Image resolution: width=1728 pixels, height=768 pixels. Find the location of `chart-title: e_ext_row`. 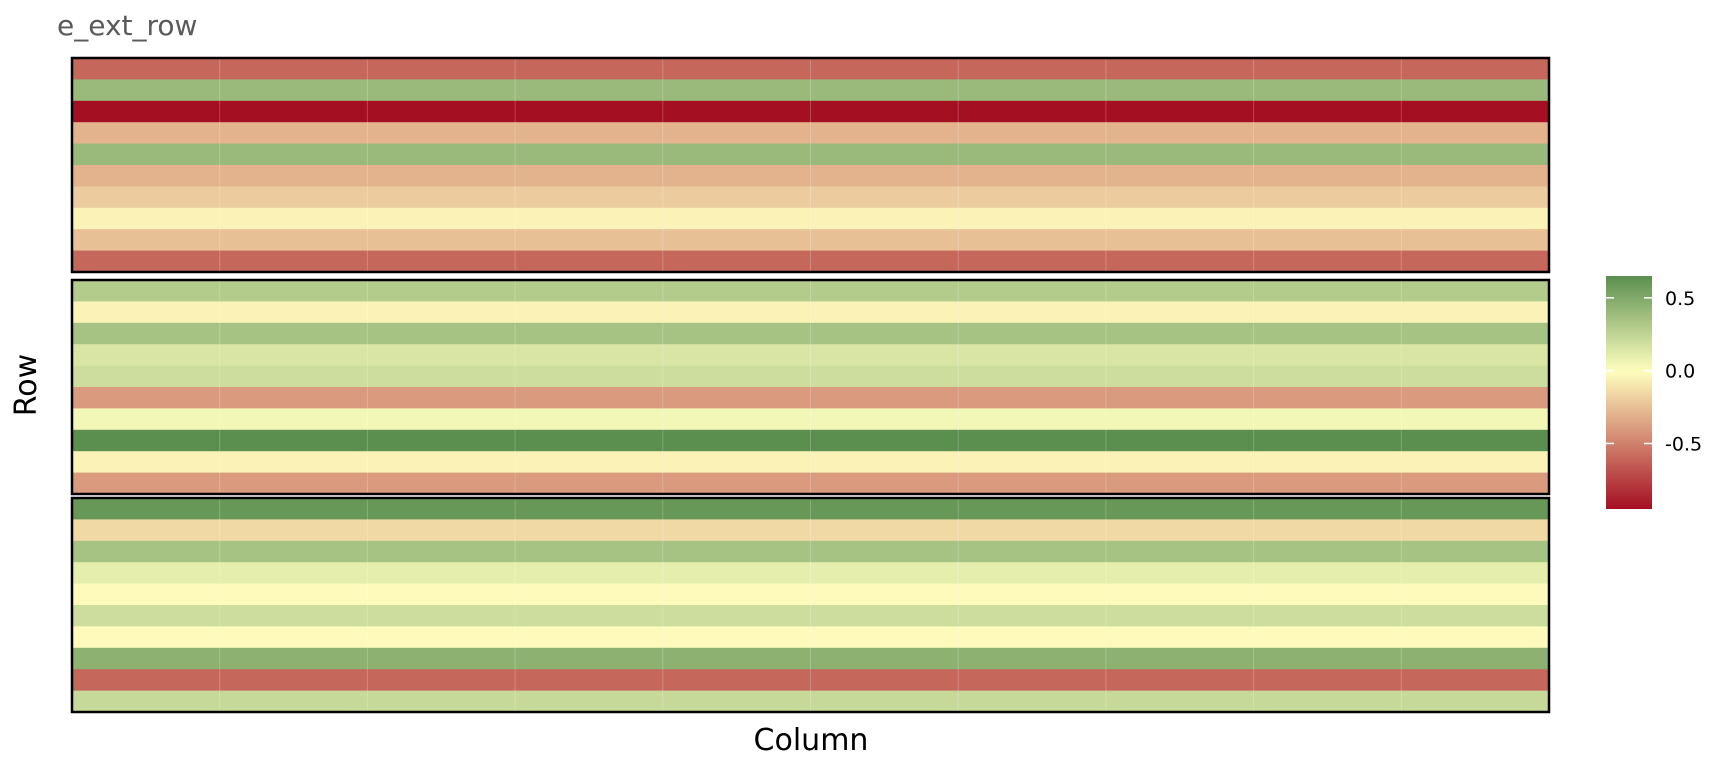

chart-title: e_ext_row is located at coordinates (127, 25).